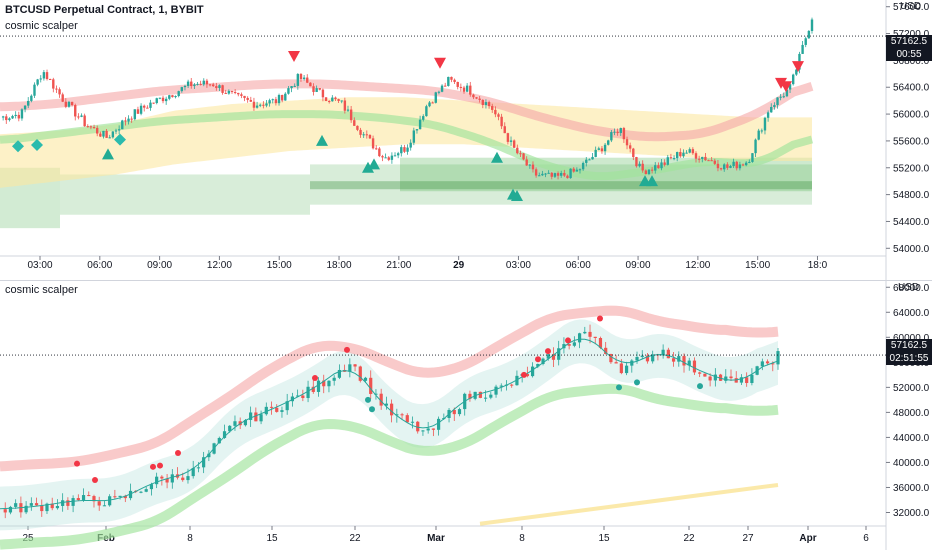 The width and height of the screenshot is (932, 550). Describe the element at coordinates (120, 139) in the screenshot. I see `buy-signal-diamond` at that location.